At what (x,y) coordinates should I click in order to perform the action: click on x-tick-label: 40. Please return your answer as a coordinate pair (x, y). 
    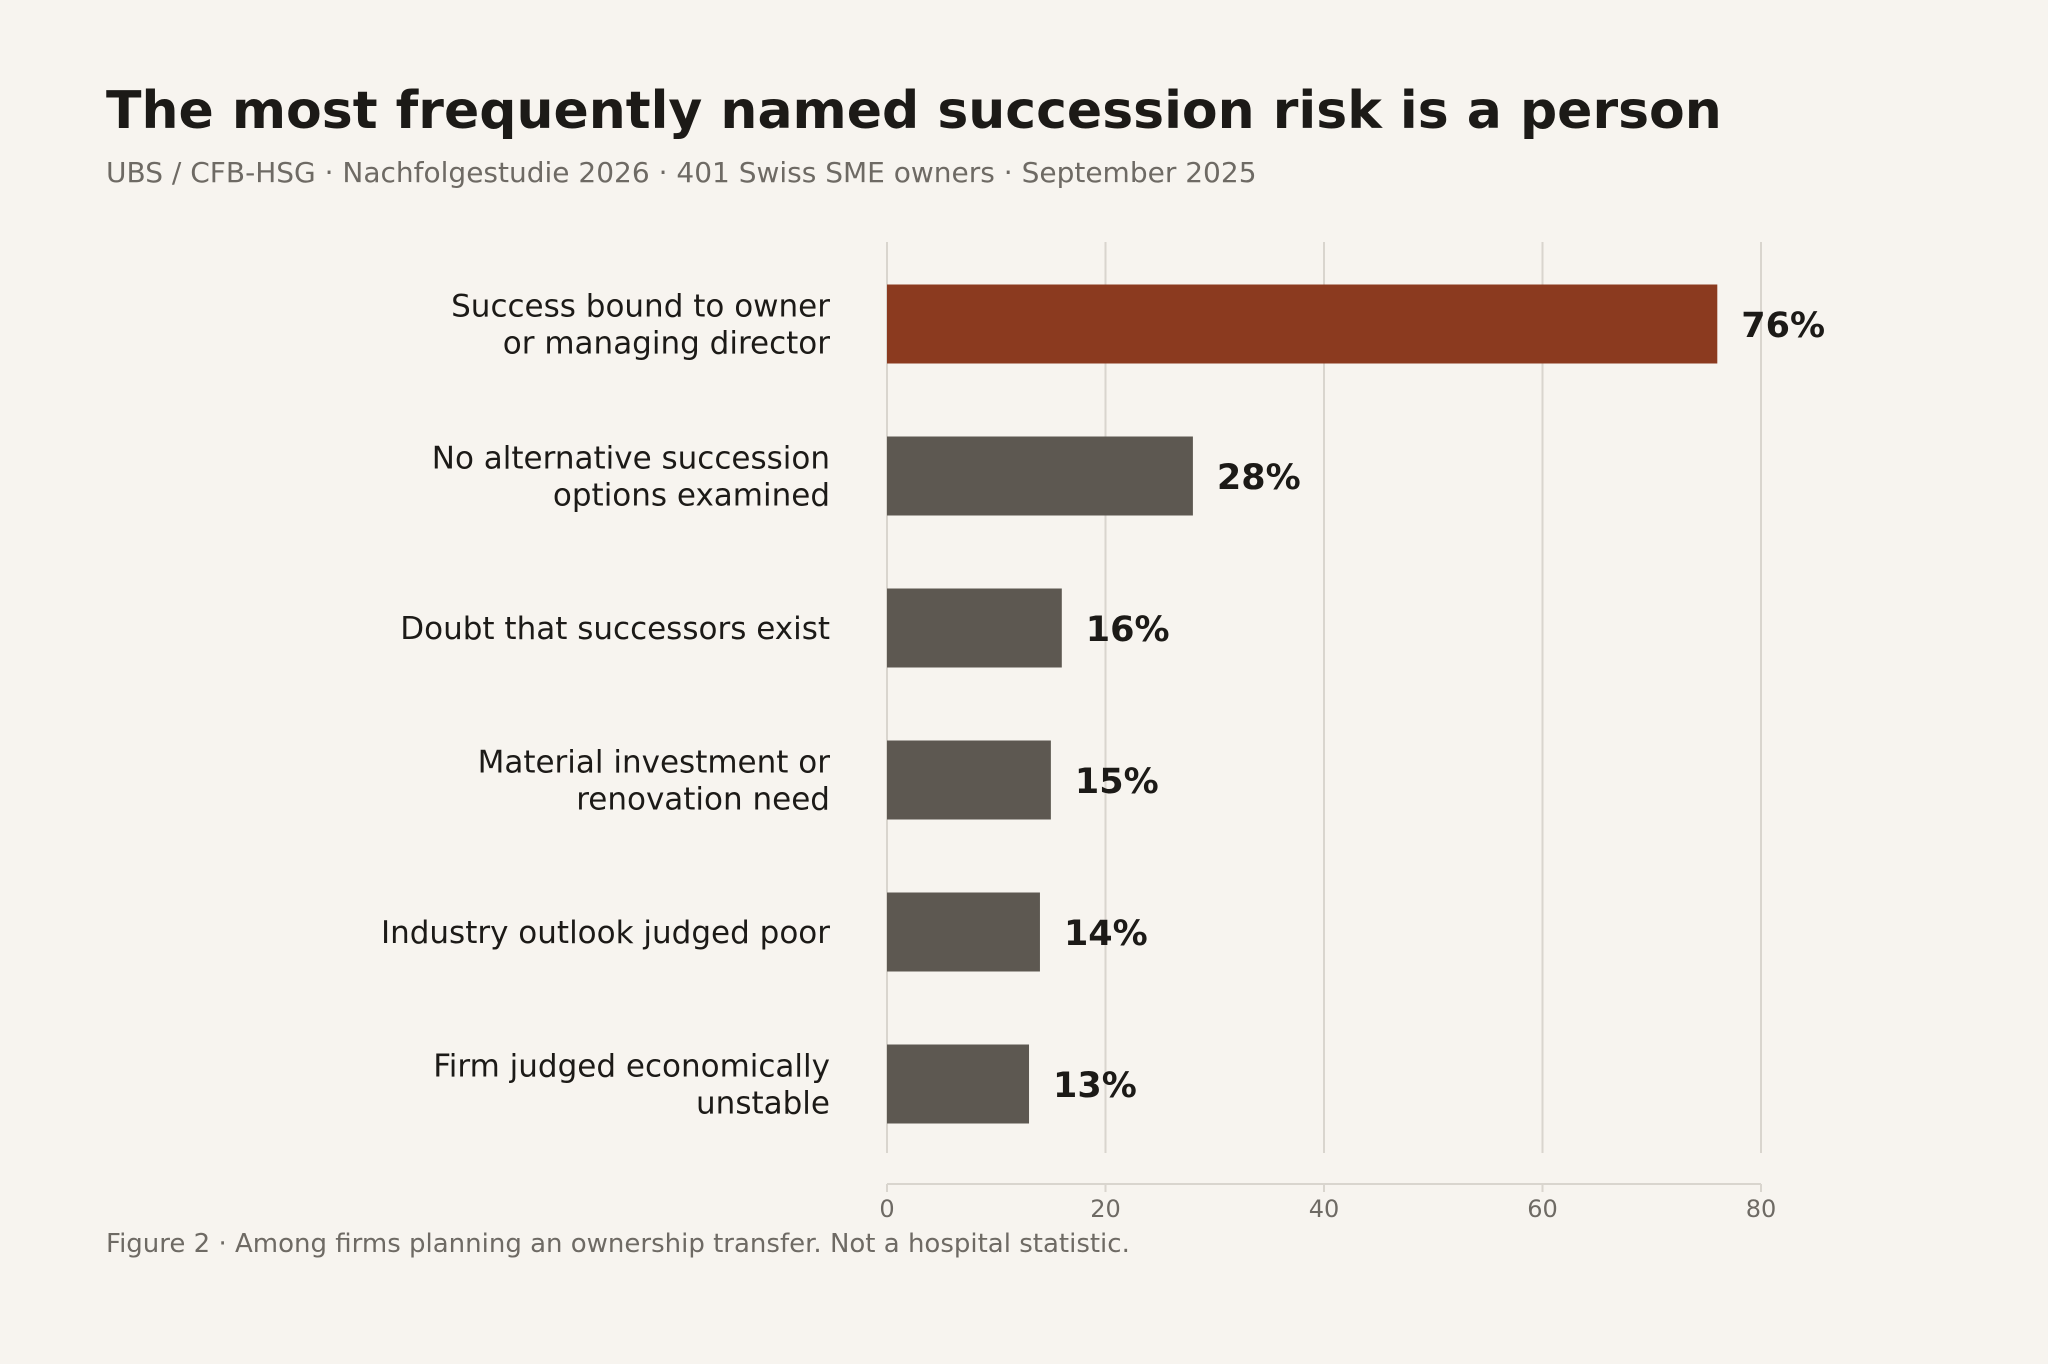
    Looking at the image, I should click on (1324, 1209).